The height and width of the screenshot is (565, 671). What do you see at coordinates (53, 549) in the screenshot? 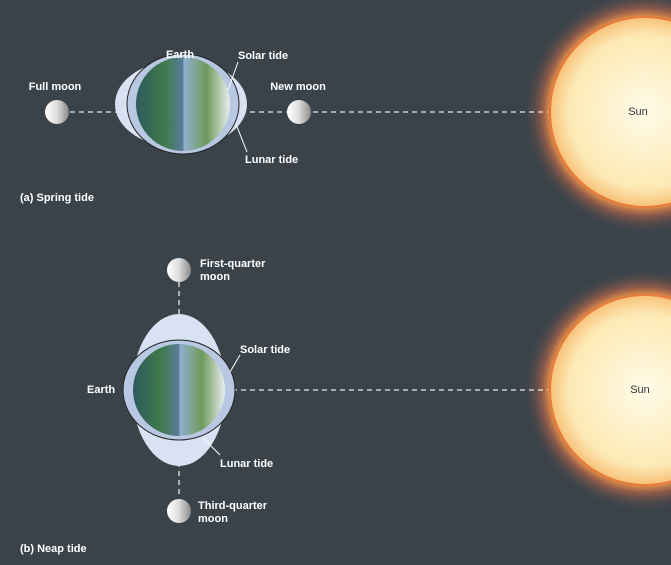
I see `caption: (b) Neap tide` at bounding box center [53, 549].